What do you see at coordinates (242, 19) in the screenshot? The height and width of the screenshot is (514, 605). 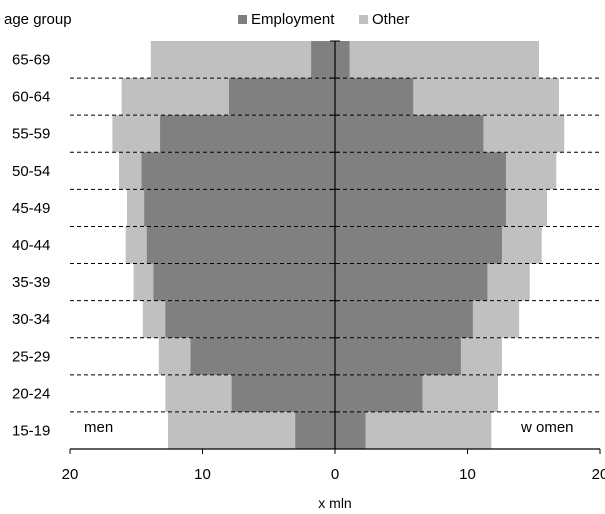 I see `legend-swatch-employment` at bounding box center [242, 19].